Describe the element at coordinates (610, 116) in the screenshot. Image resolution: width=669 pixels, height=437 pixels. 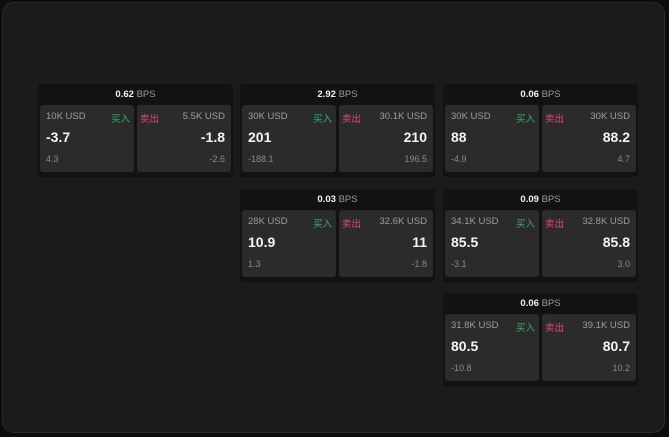
I see `ask-size: 30K USD` at that location.